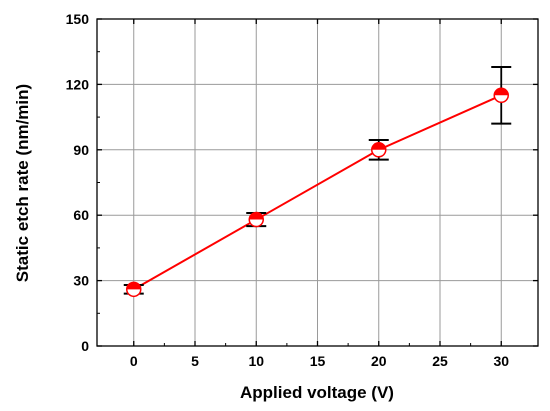  Describe the element at coordinates (318, 361) in the screenshot. I see `x-tick-label: 15` at that location.